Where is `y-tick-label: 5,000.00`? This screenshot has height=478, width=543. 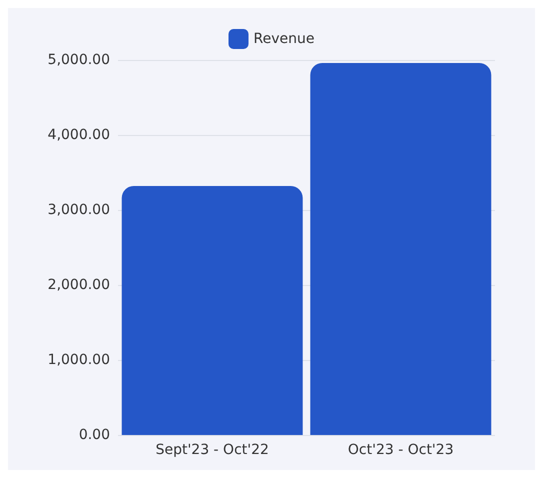 y-tick-label: 5,000.00 is located at coordinates (79, 60).